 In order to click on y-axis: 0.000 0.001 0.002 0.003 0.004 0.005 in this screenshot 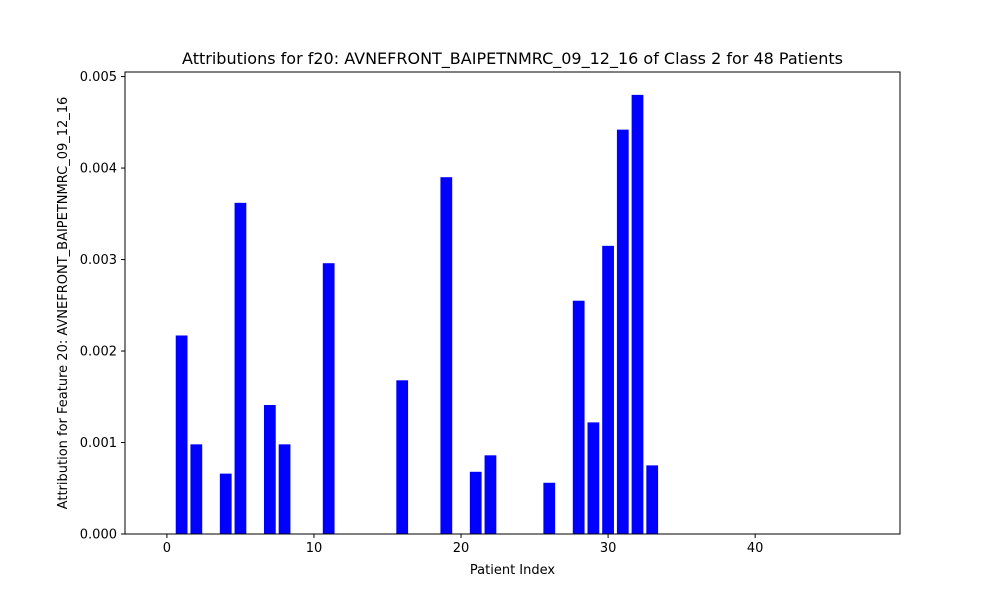, I will do `click(102, 306)`.